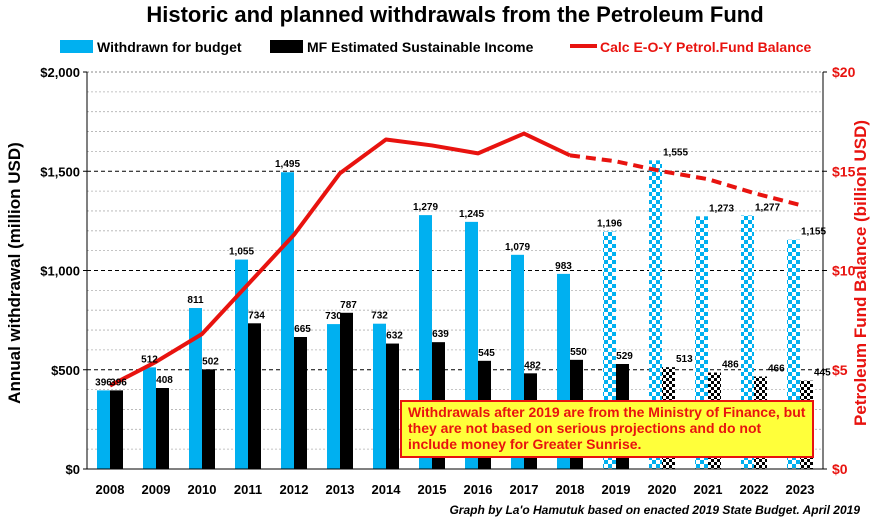 The image size is (880, 522). Describe the element at coordinates (570, 489) in the screenshot. I see `x-tick-label-2018: 2018` at that location.